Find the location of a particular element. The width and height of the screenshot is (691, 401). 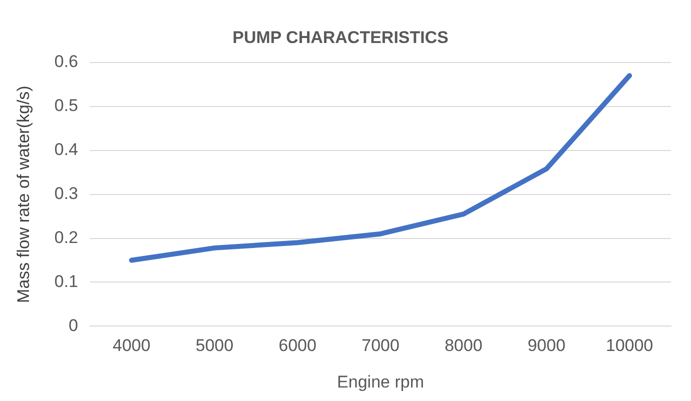

y-tick-label: 0.3 is located at coordinates (66, 193).